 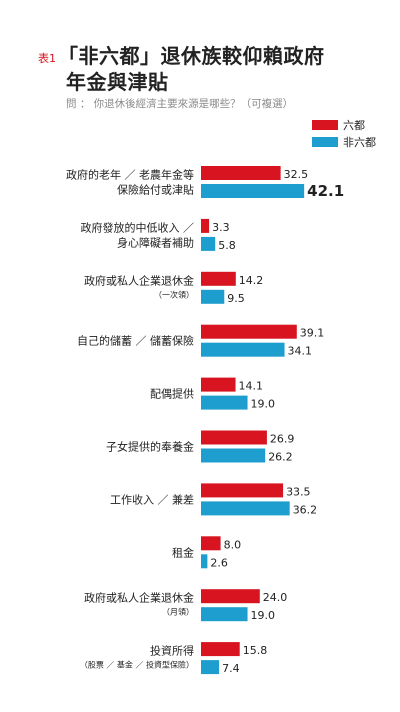 What do you see at coordinates (212, 394) in the screenshot?
I see `category-group: 14.1 19.0 配偶提供` at bounding box center [212, 394].